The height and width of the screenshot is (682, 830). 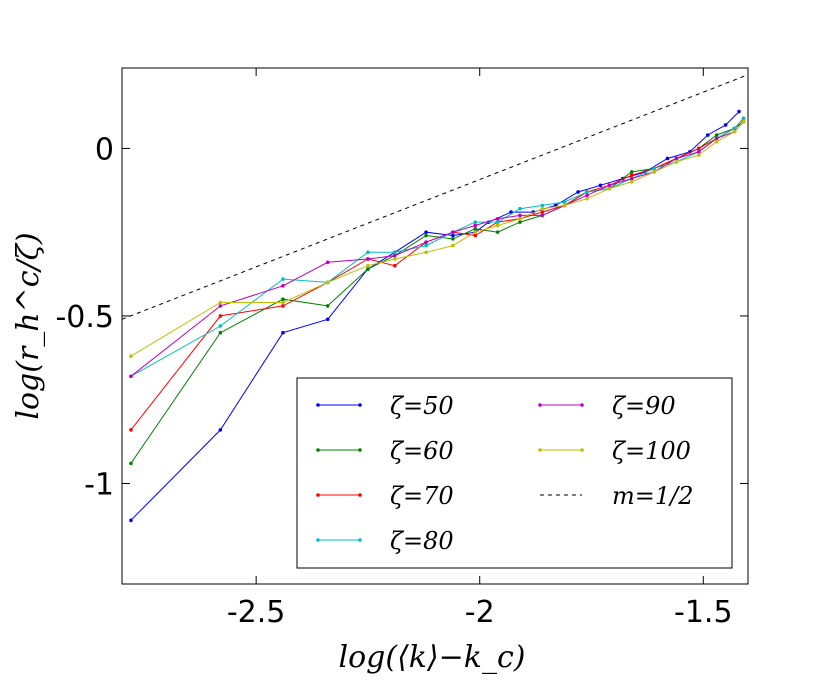 I want to click on y-tick-label: -1, so click(x=99, y=484).